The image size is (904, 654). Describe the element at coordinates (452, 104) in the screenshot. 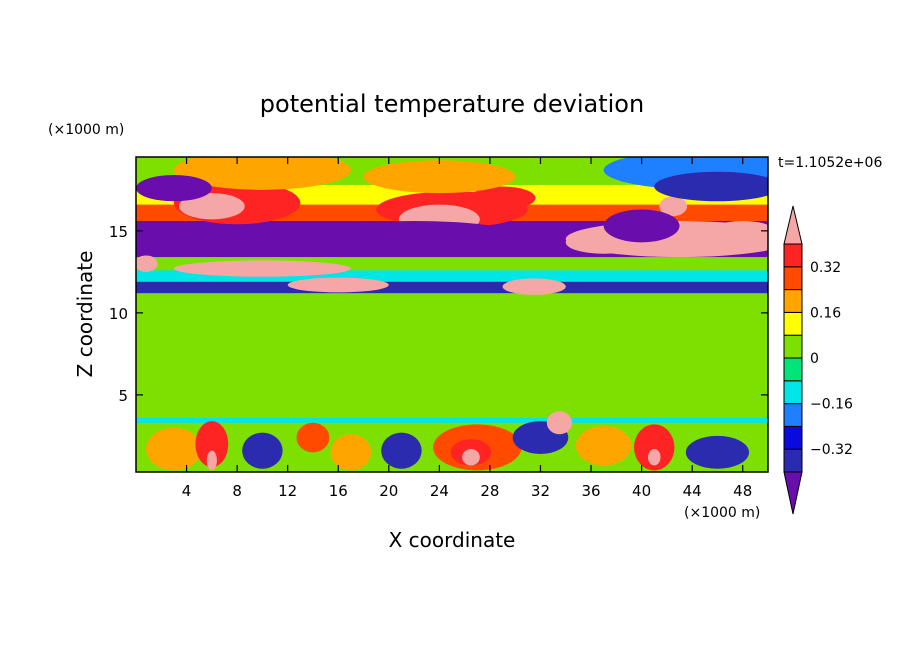

I see `chart-title: potential temperature deviation` at that location.